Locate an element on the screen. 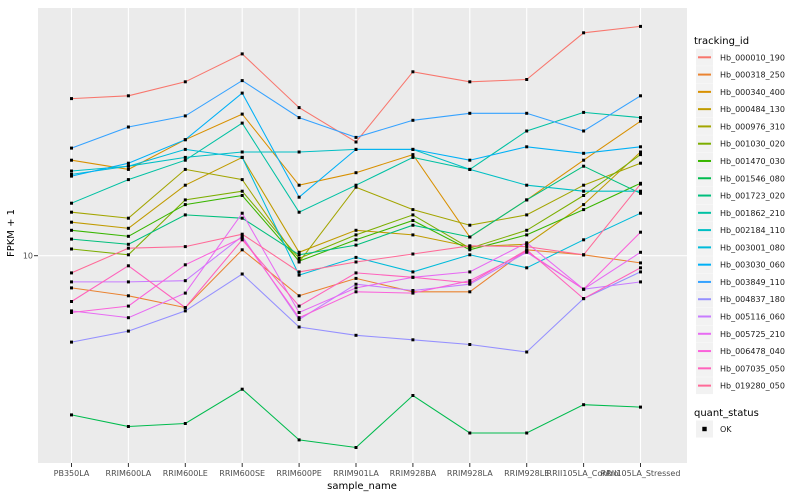  legend-label: Hb_005725_210 is located at coordinates (752, 334).